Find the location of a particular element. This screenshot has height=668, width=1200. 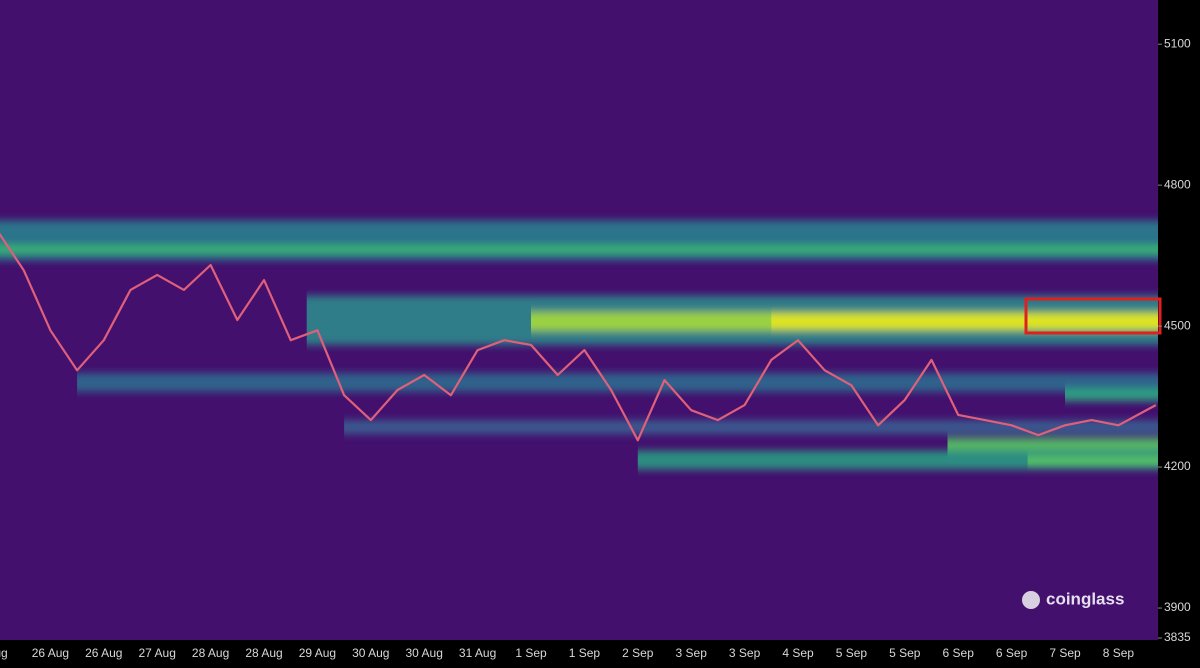

logo-icon is located at coordinates (1031, 600).